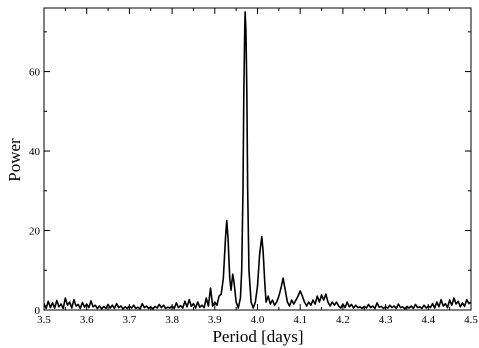 The height and width of the screenshot is (348, 479). I want to click on x-tick-label: 4.4, so click(428, 320).